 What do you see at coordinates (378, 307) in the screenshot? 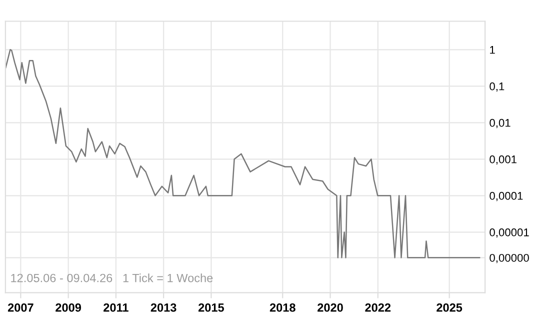
I see `x-tick-label: 2022` at bounding box center [378, 307].